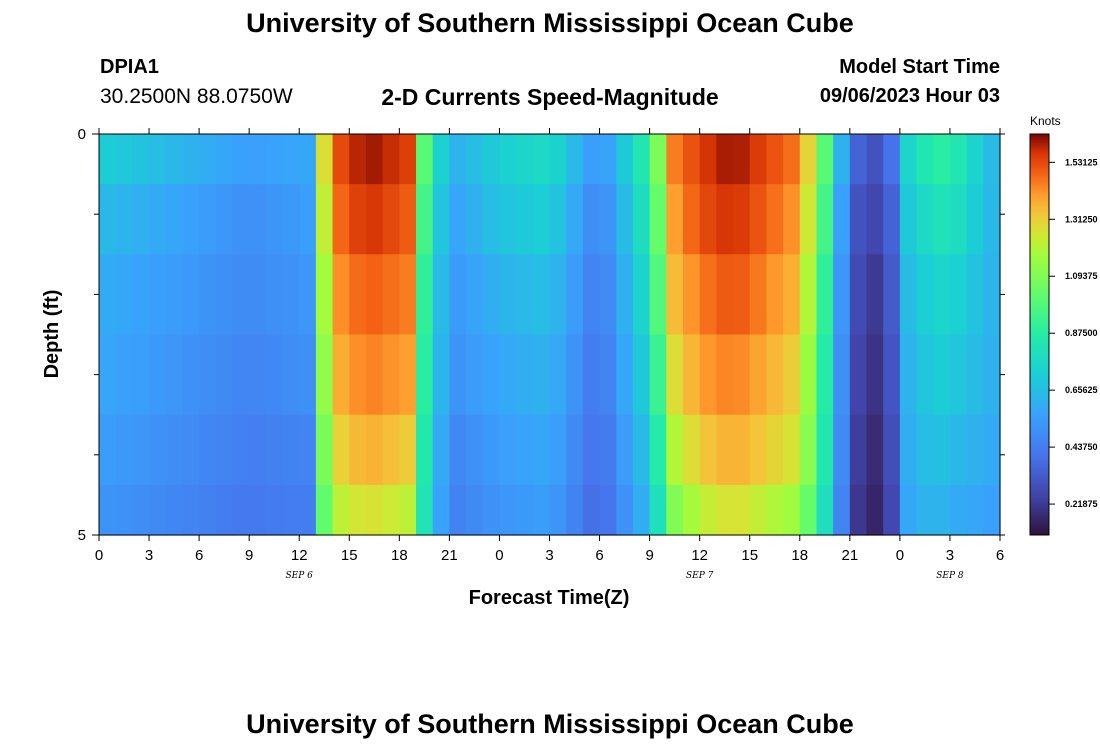 The width and height of the screenshot is (1100, 750). What do you see at coordinates (82, 535) in the screenshot?
I see `y-tick-label: 5` at bounding box center [82, 535].